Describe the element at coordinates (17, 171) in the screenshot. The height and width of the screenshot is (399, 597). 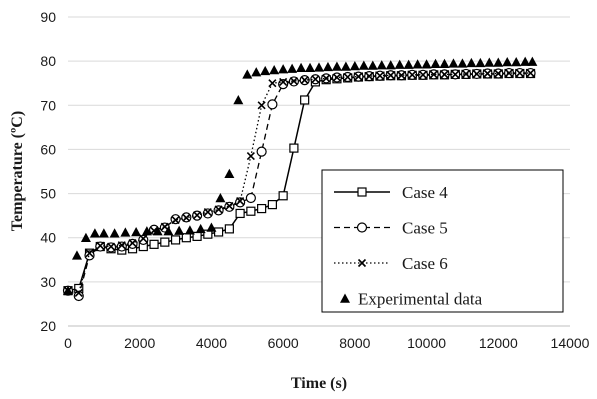
I see `y-axis-title: Temperature (ºC)` at that location.